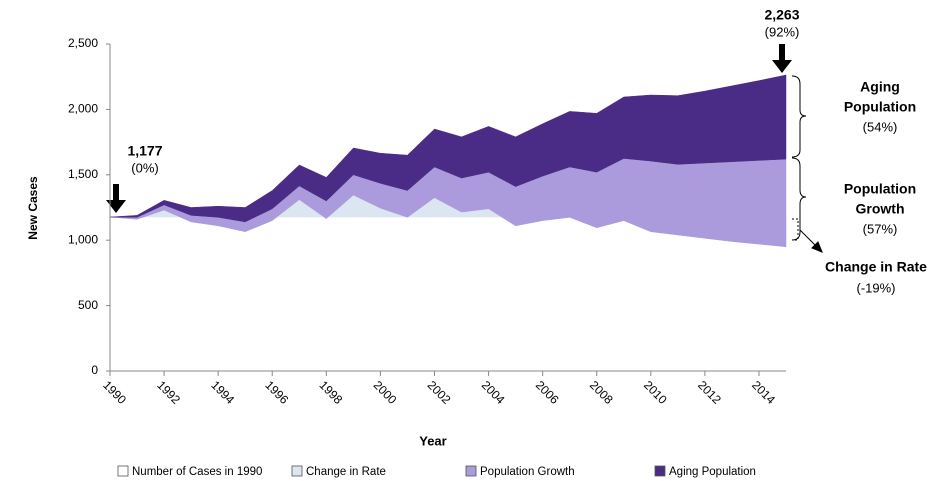 This screenshot has width=937, height=481. I want to click on x-tick-label: 1992, so click(168, 392).